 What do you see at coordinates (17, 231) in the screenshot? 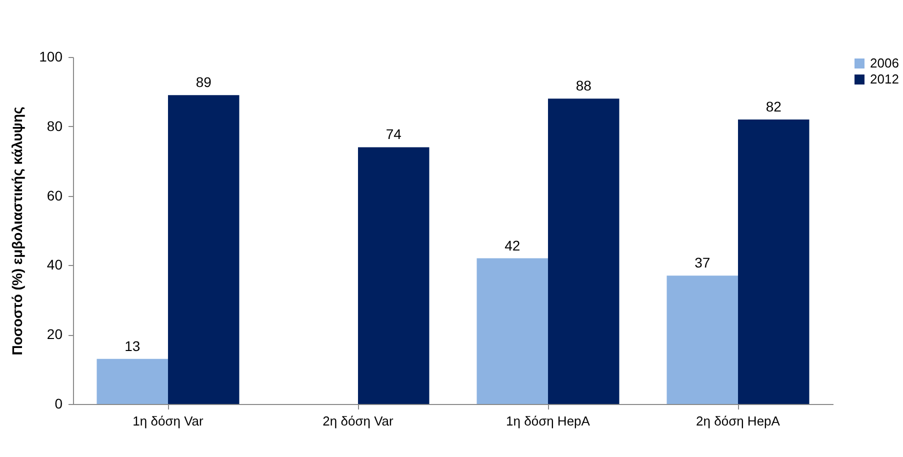
I see `y-axis-title: Ποσοστό (%) εμβολιαστικής κάλυψης` at bounding box center [17, 231].